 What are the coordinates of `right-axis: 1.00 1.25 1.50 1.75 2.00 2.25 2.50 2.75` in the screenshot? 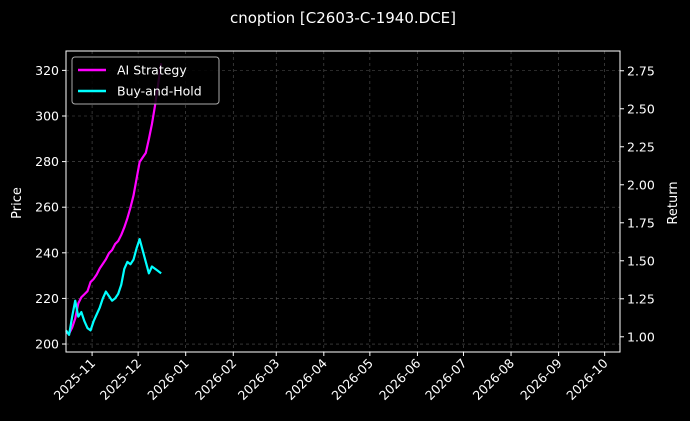 It's located at (637, 203).